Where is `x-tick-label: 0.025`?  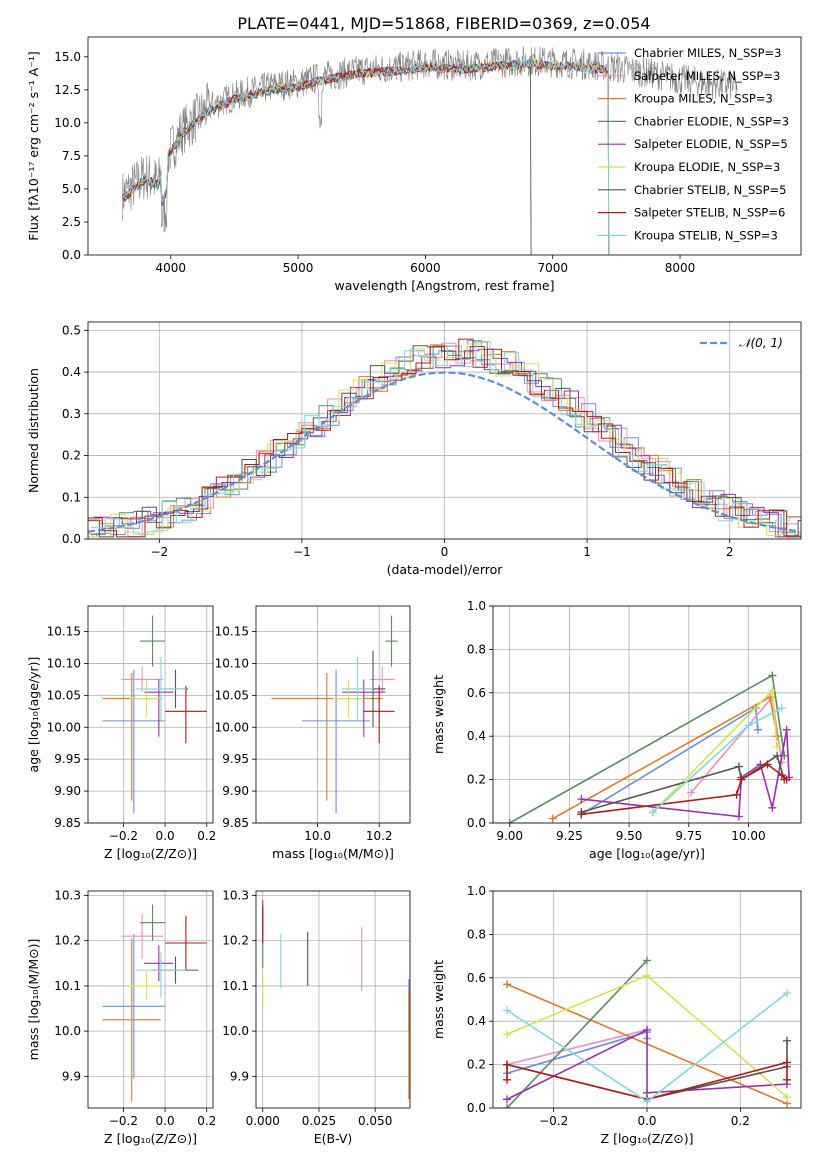 x-tick-label: 0.025 is located at coordinates (319, 1121).